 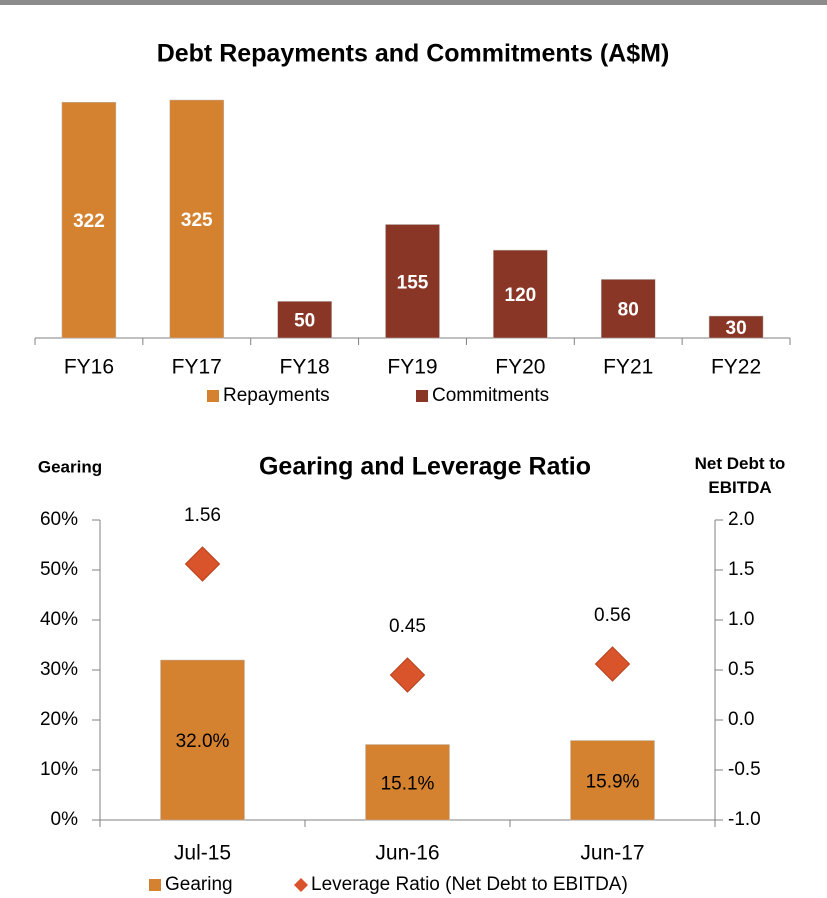 I want to click on legend-label: Gearing, so click(x=199, y=884).